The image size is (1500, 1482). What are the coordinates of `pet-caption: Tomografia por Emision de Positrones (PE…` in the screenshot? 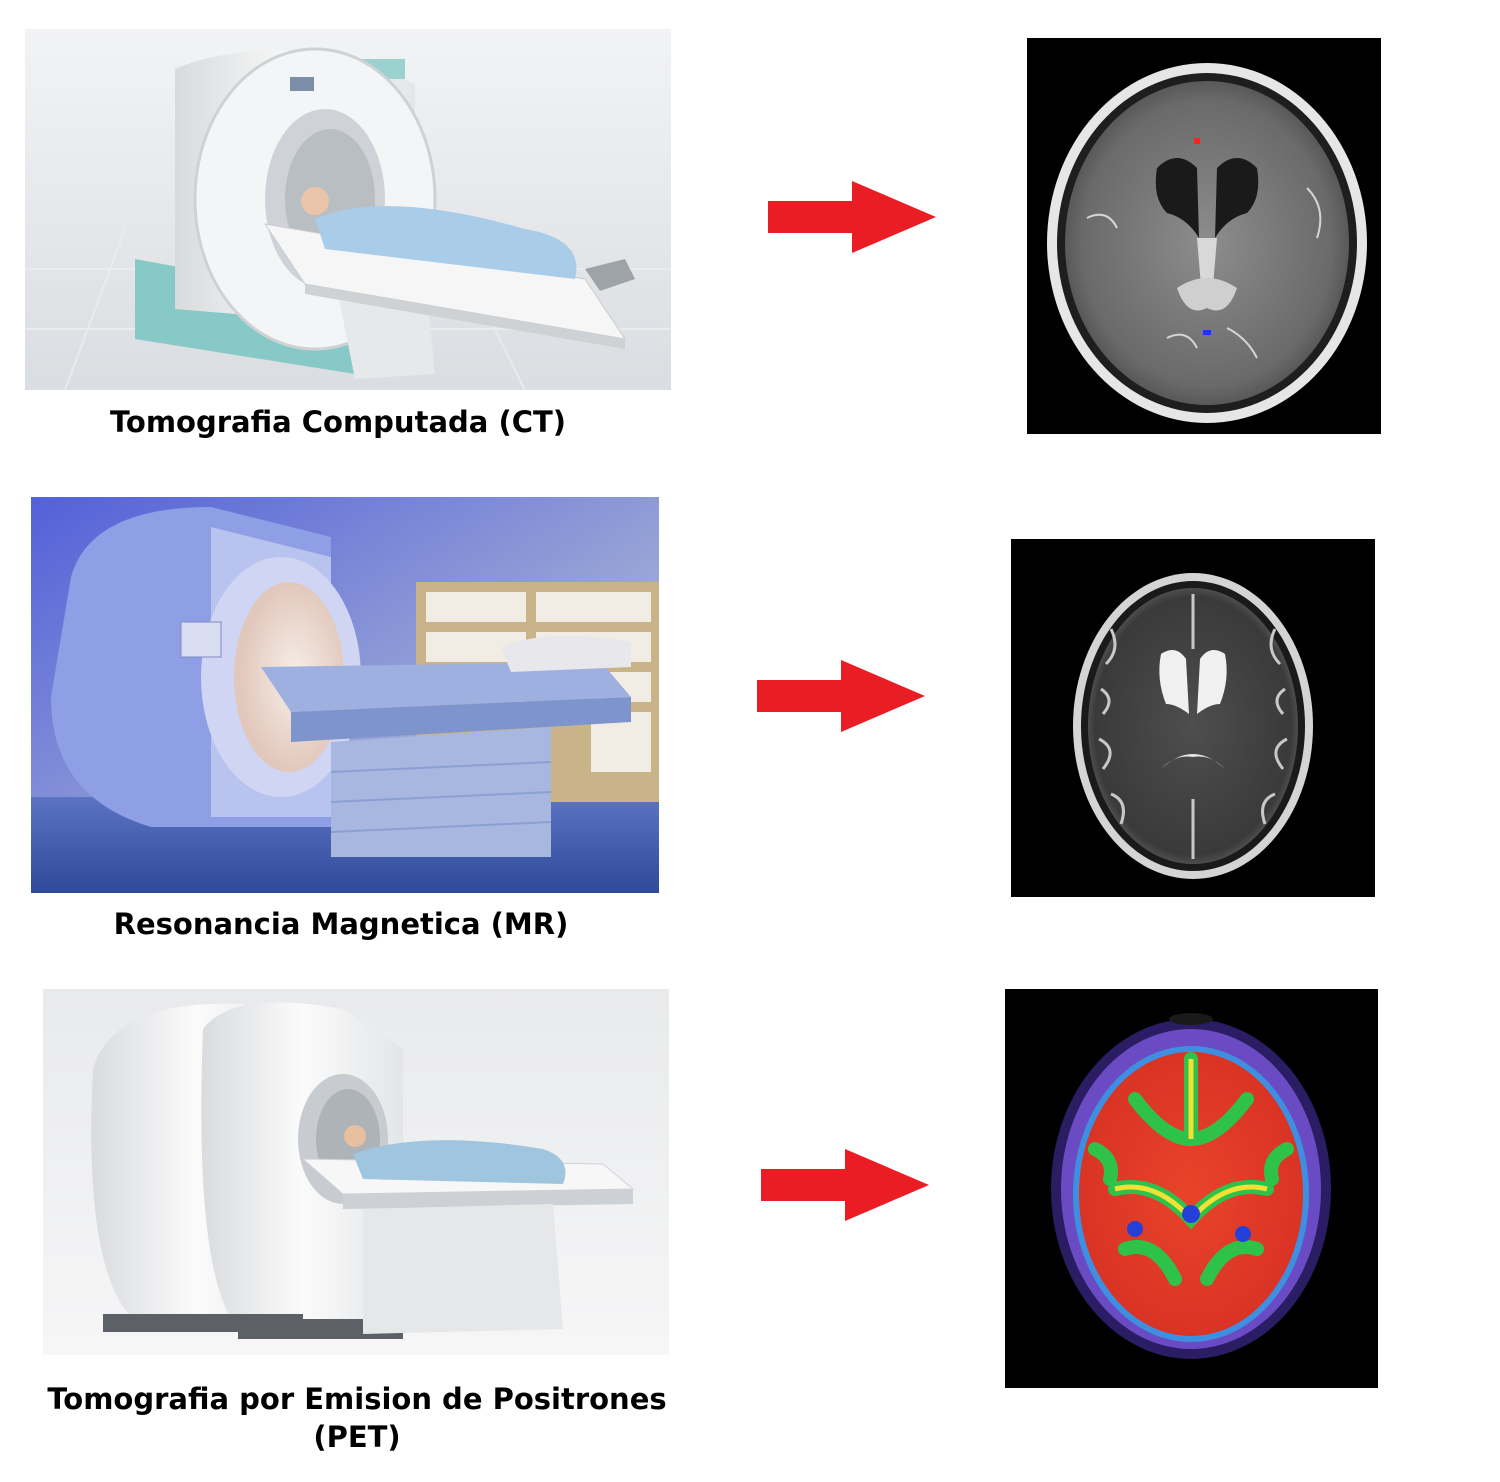 It's located at (357, 1418).